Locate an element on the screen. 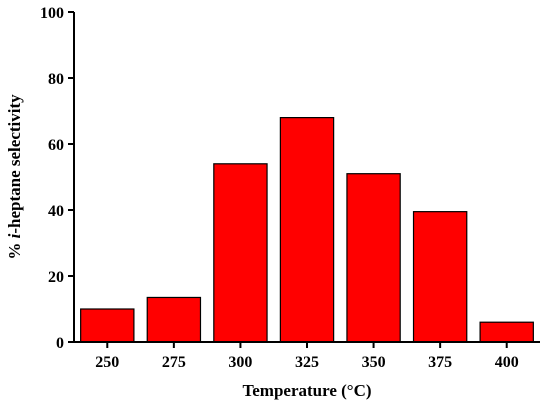 This screenshot has height=405, width=550. y-ticks-group: 0 20 40 60 80 100 is located at coordinates (57, 178).